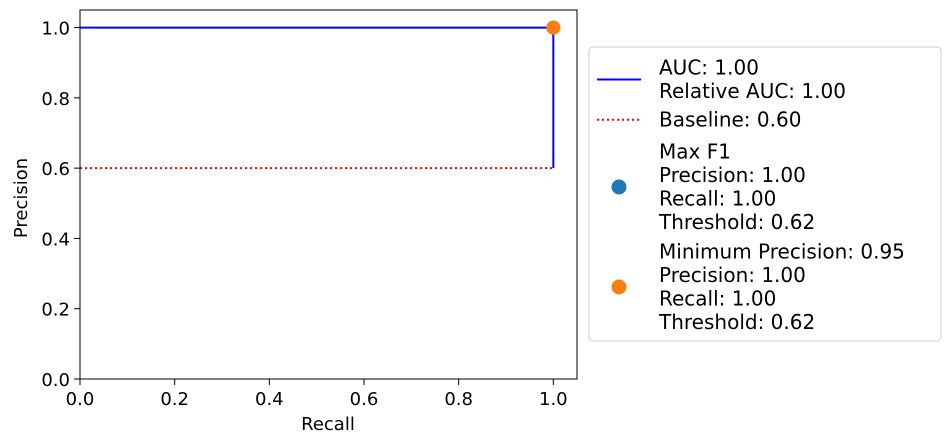 Image resolution: width=951 pixels, height=444 pixels. Describe the element at coordinates (782, 252) in the screenshot. I see `legend-label: Minimum Precision: 0.95` at that location.